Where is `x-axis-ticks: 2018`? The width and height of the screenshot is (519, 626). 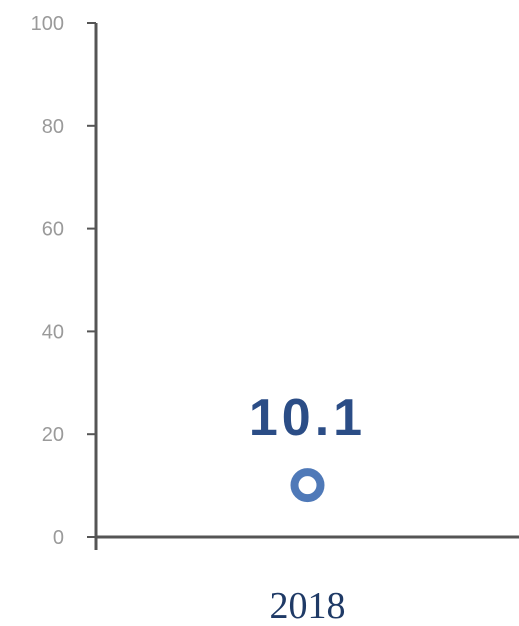 x-axis-ticks: 2018 is located at coordinates (308, 605).